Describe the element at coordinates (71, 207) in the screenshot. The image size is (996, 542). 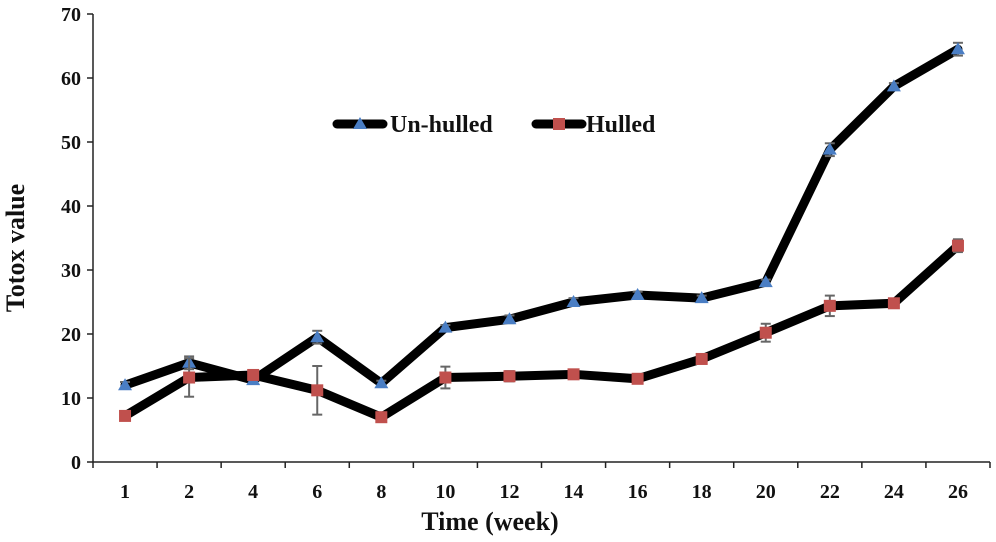
I see `y-tick-label: 40` at that location.